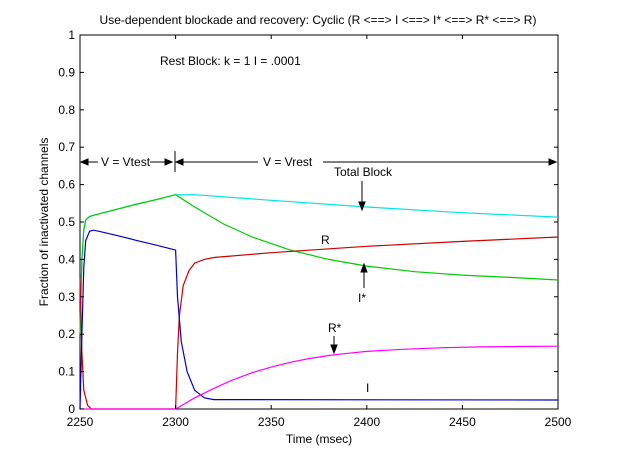  I want to click on y-tick-label: 0.7, so click(66, 147).